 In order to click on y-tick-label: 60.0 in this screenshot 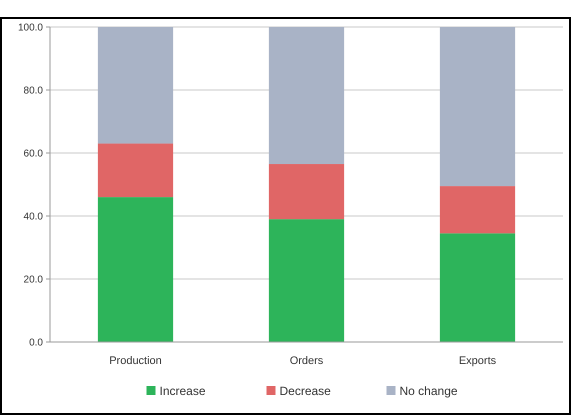, I will do `click(34, 154)`.